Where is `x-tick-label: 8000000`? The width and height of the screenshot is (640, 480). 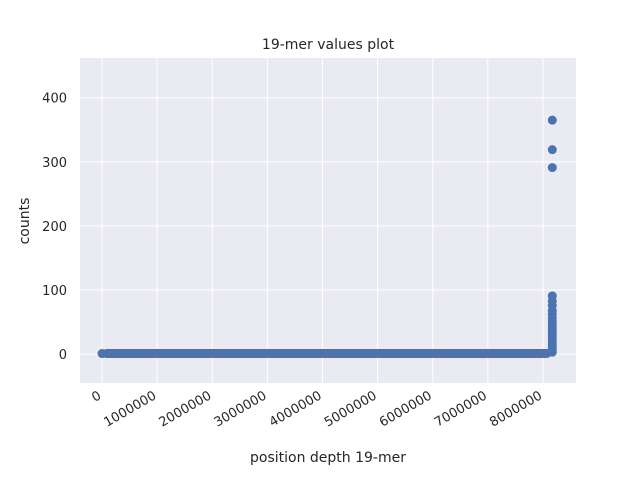 x-tick-label: 8000000 is located at coordinates (516, 409).